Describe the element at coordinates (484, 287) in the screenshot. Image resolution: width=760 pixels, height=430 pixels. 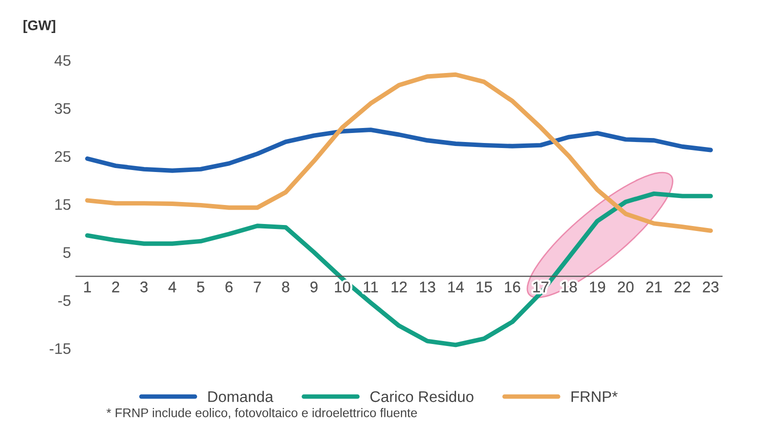
I see `x-tick-label: 15` at that location.